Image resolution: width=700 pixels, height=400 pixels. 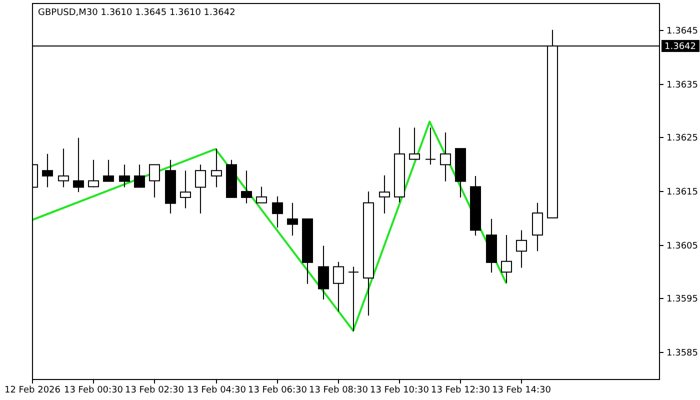 I want to click on y-tick-label: 1.3635, so click(x=682, y=85).